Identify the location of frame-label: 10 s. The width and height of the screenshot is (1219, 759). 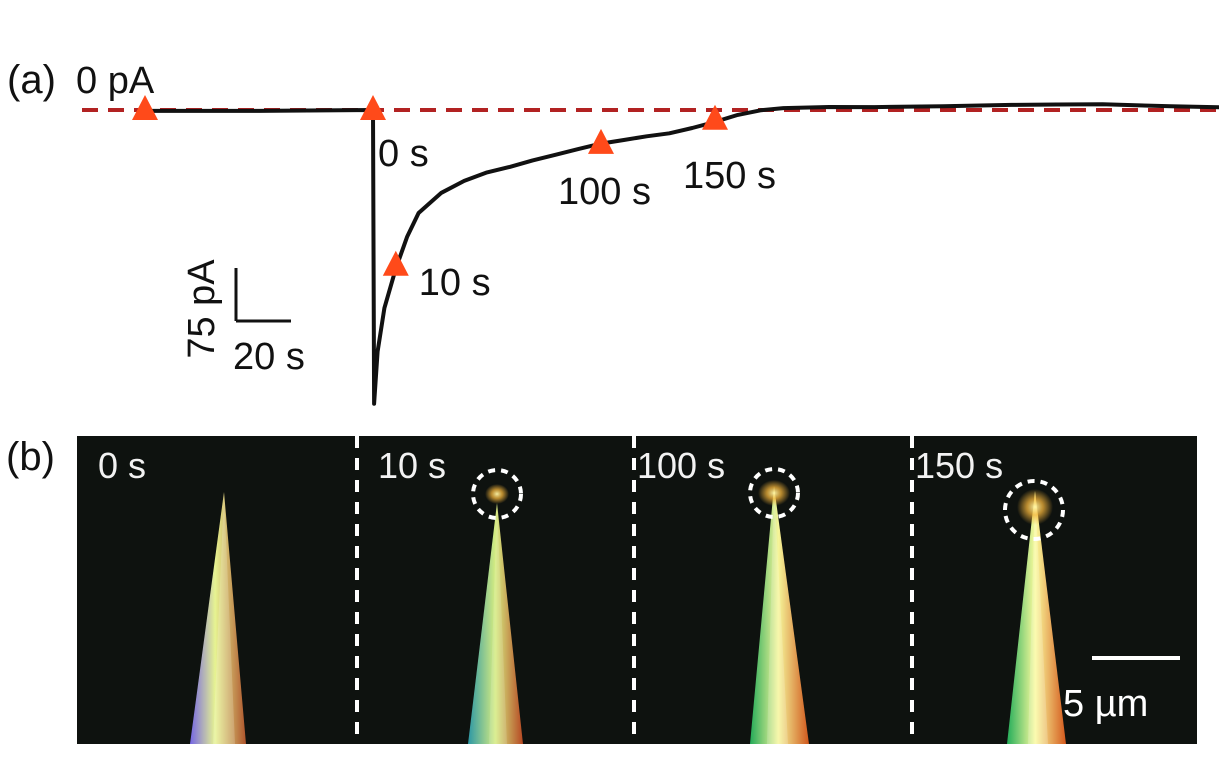
(412, 465).